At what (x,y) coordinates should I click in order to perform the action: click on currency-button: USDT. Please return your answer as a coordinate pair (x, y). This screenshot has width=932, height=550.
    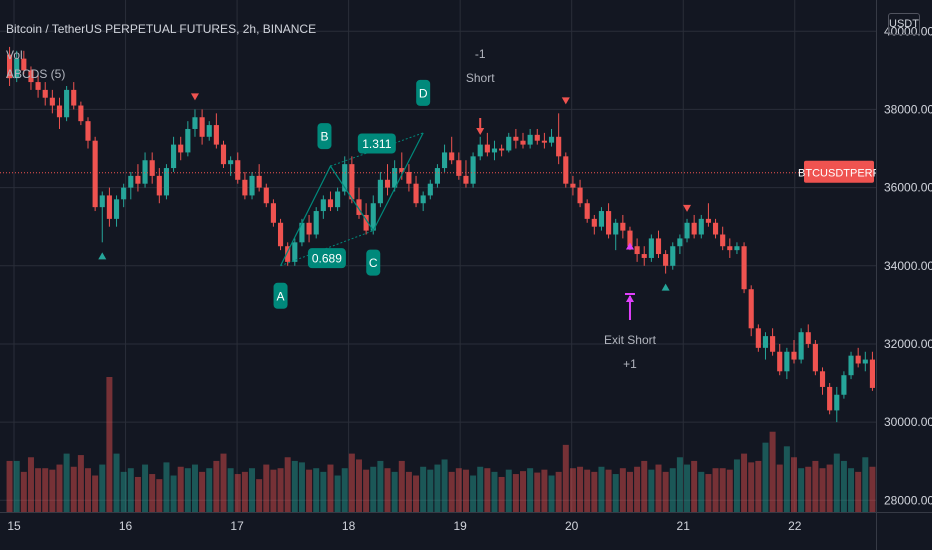
    Looking at the image, I should click on (904, 24).